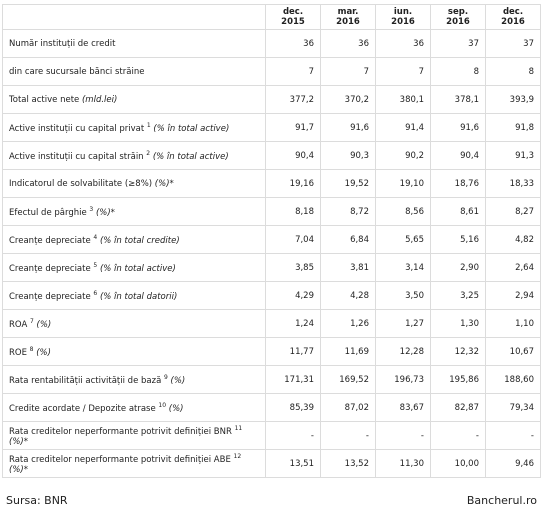 The width and height of the screenshot is (543, 512). I want to click on cell-value: 6,84, so click(348, 239).